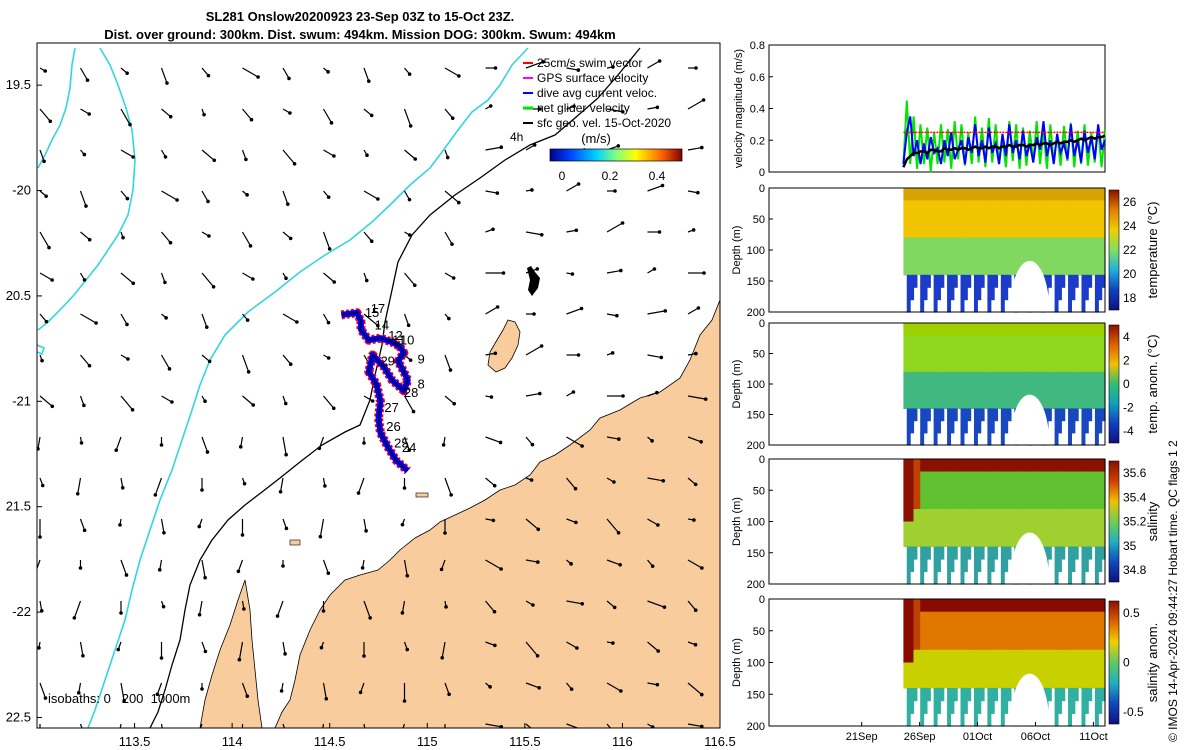 Image resolution: width=1200 pixels, height=750 pixels. I want to click on colorbar-tick-label: 4, so click(1126, 337).